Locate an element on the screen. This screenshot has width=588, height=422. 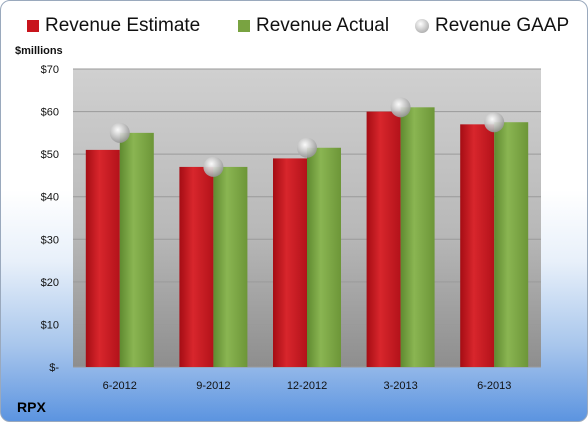
legend-swatch-estimate is located at coordinates (33, 26).